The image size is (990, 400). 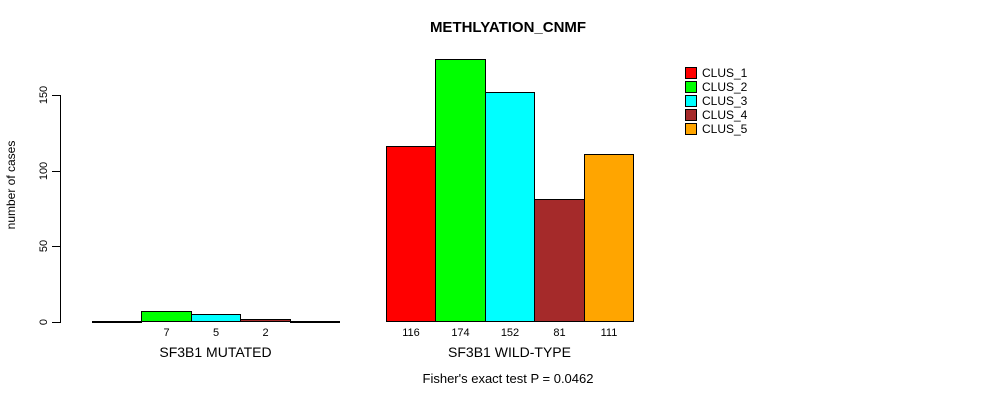 I want to click on bar-value-label: 116, so click(x=411, y=333).